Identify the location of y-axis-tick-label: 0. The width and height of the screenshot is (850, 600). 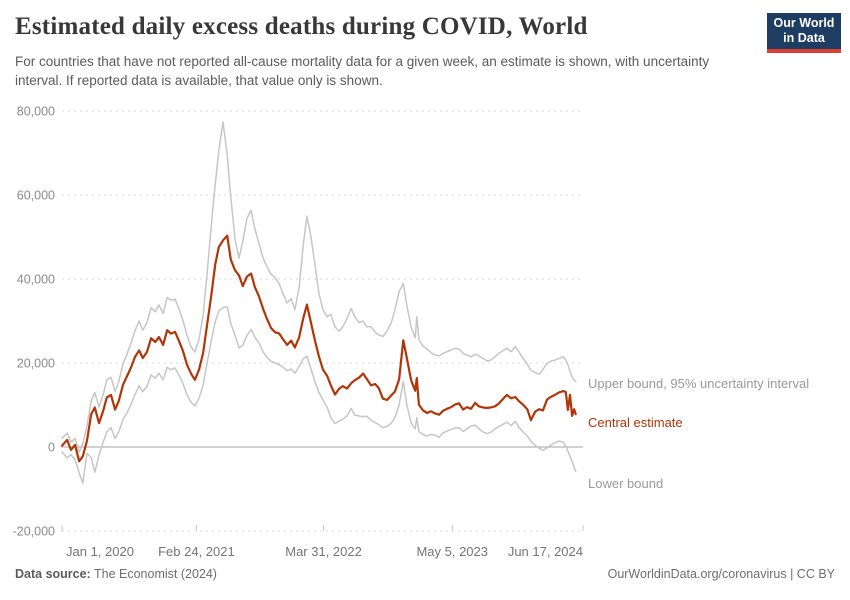
(51, 448).